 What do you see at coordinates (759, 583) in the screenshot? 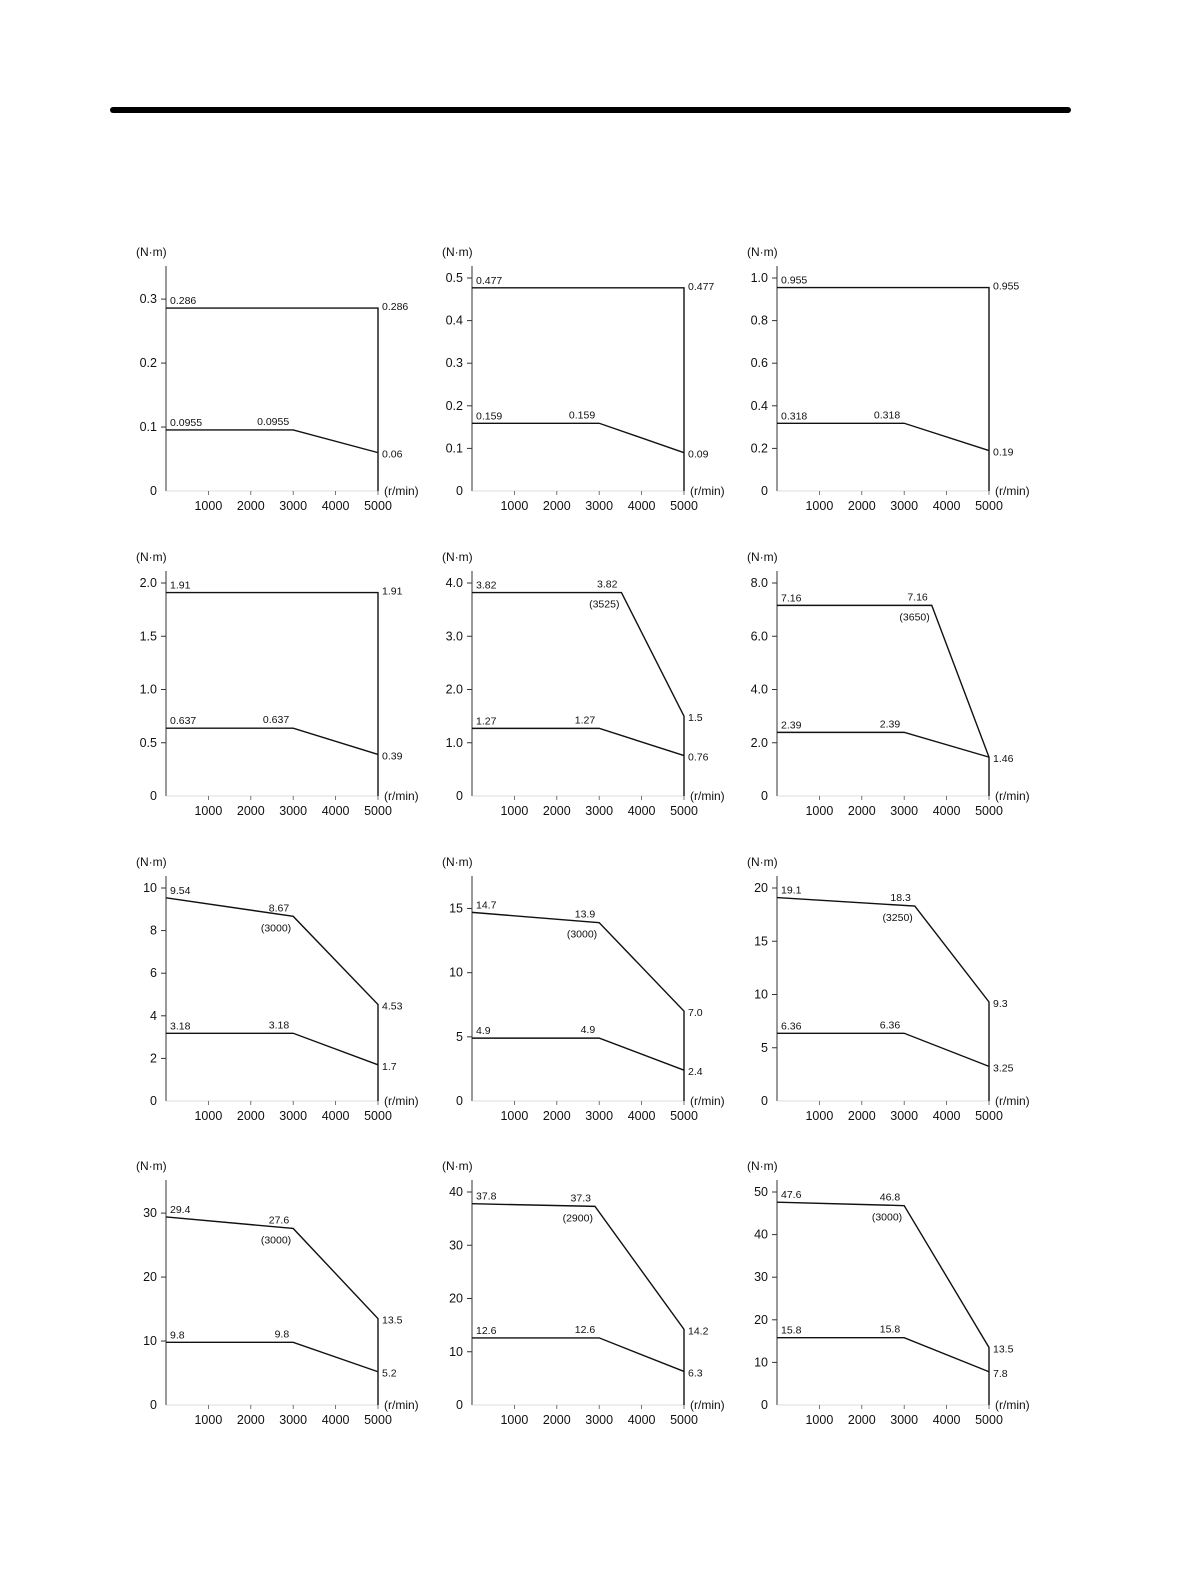
I see `y-tick-label: 8.0` at bounding box center [759, 583].